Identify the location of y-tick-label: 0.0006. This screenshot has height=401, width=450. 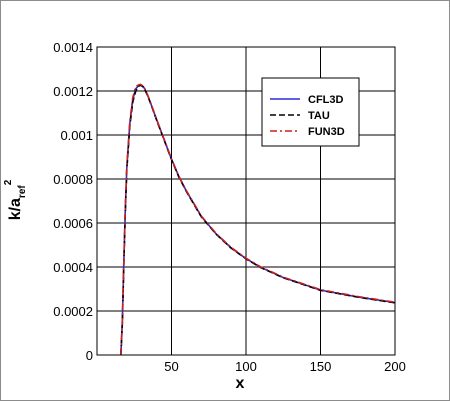
(73, 223).